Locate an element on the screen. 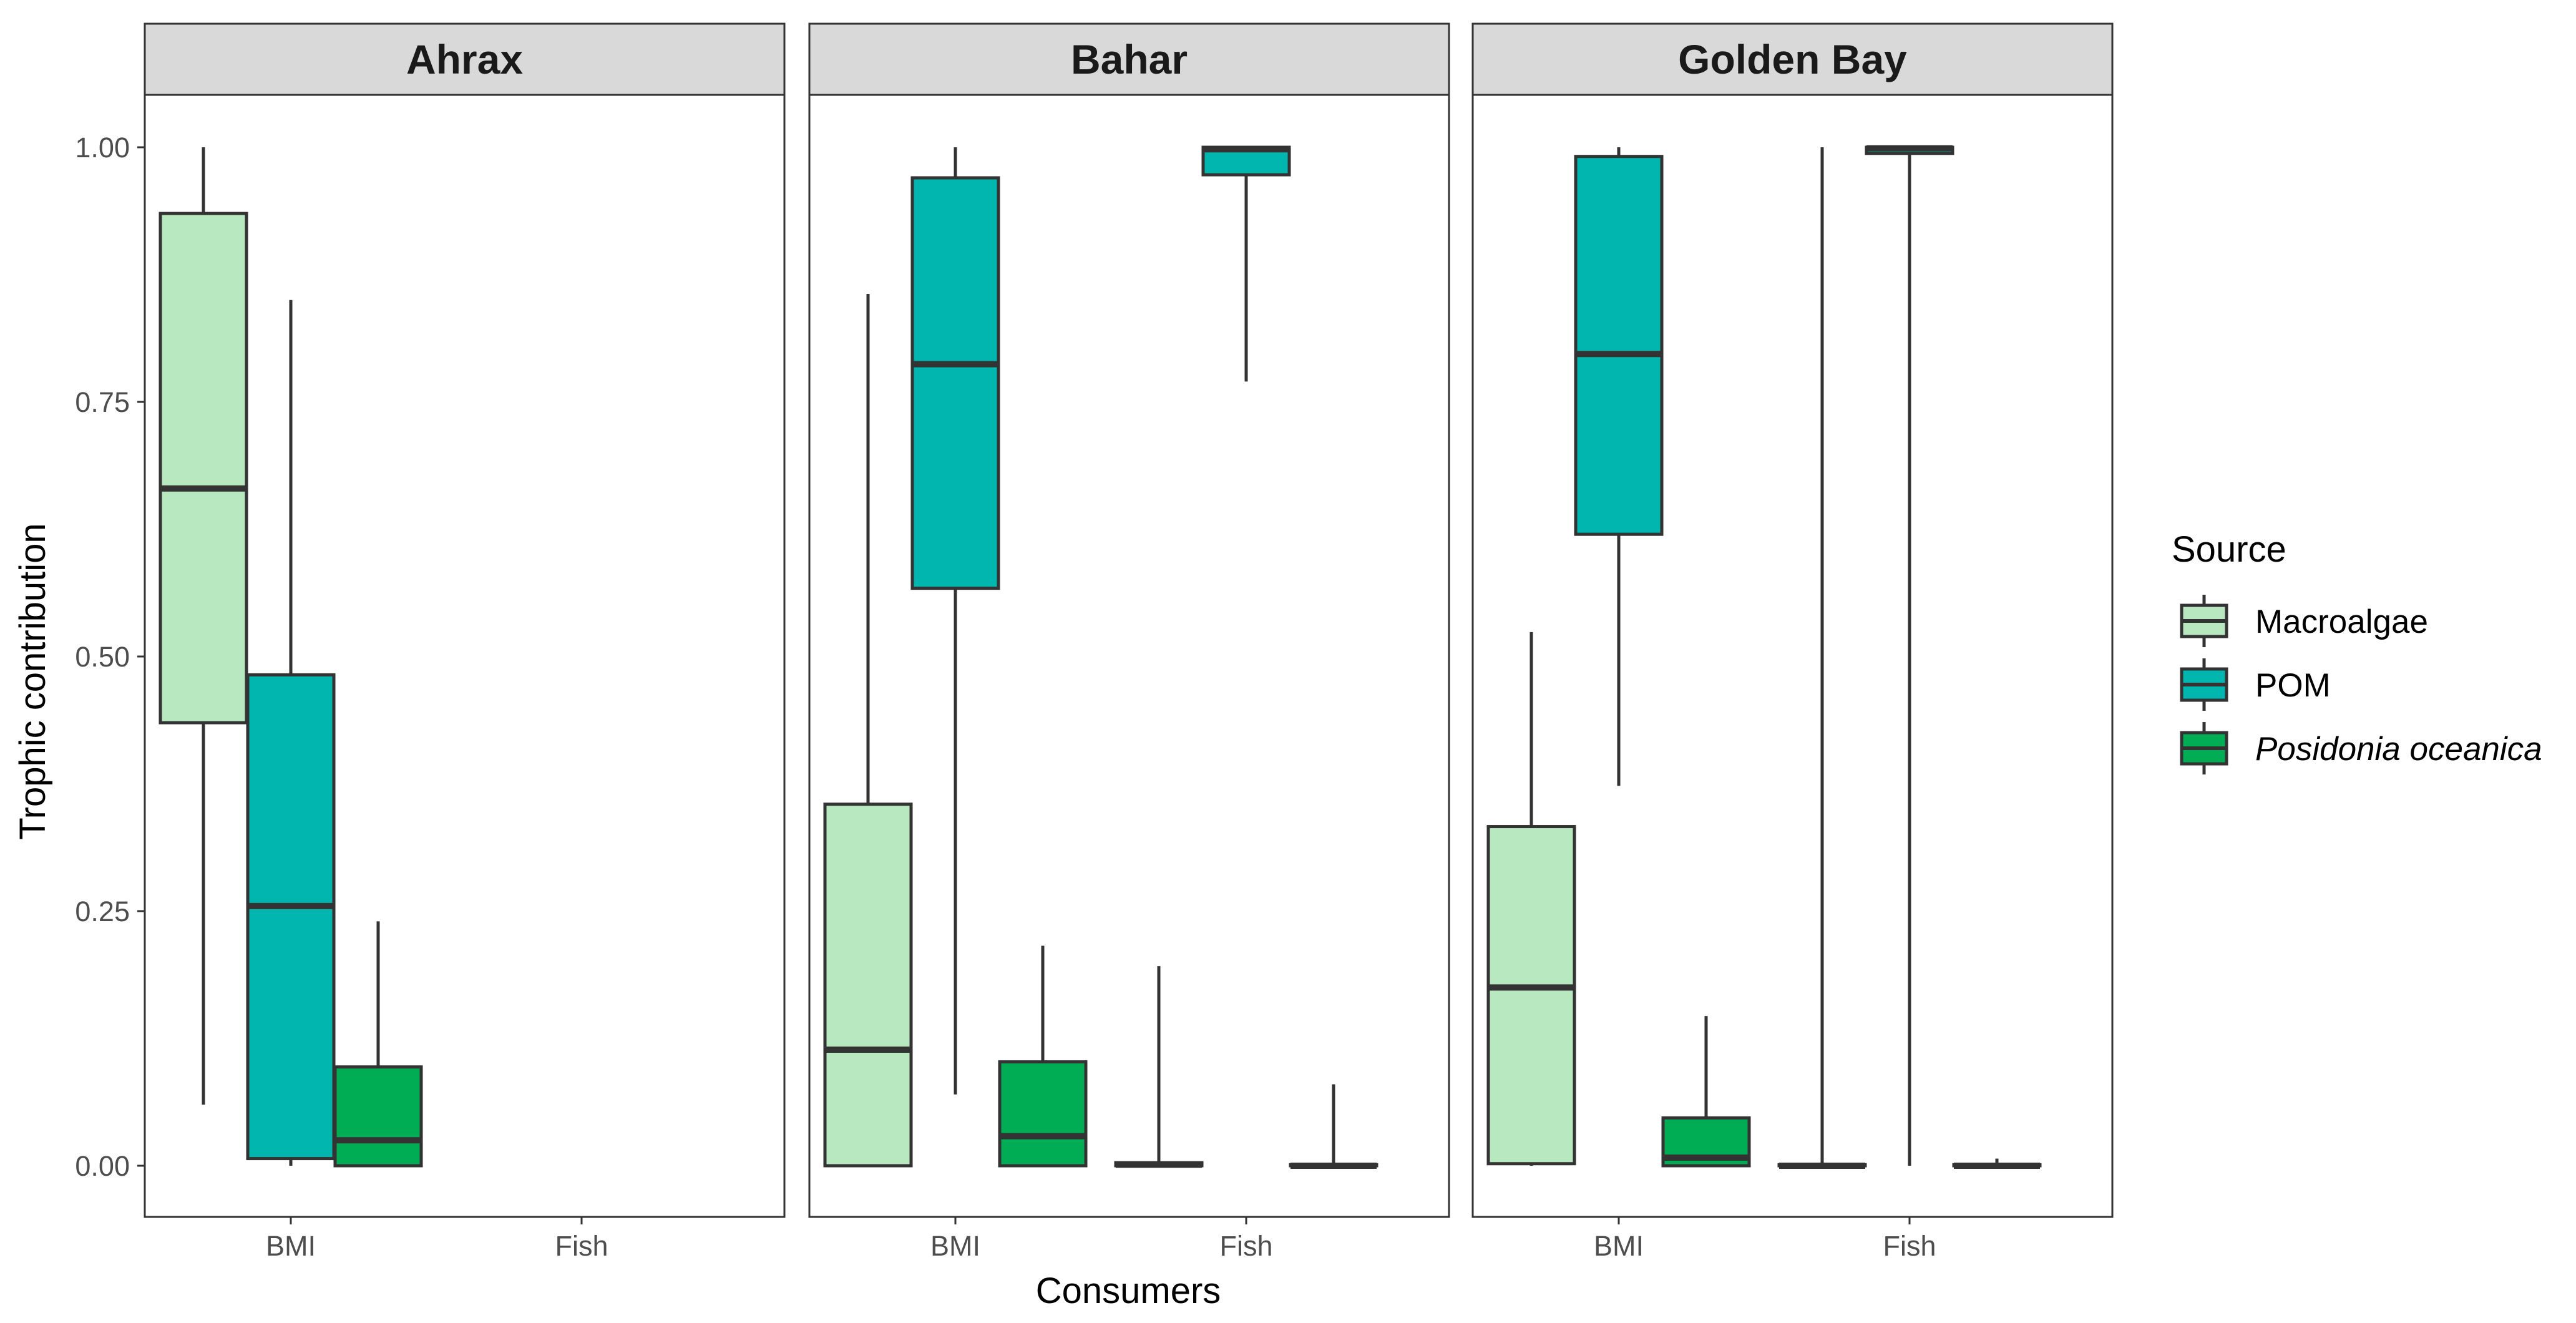 This screenshot has width=2576, height=1323. facet-strip-label: Bahar is located at coordinates (1129, 59).